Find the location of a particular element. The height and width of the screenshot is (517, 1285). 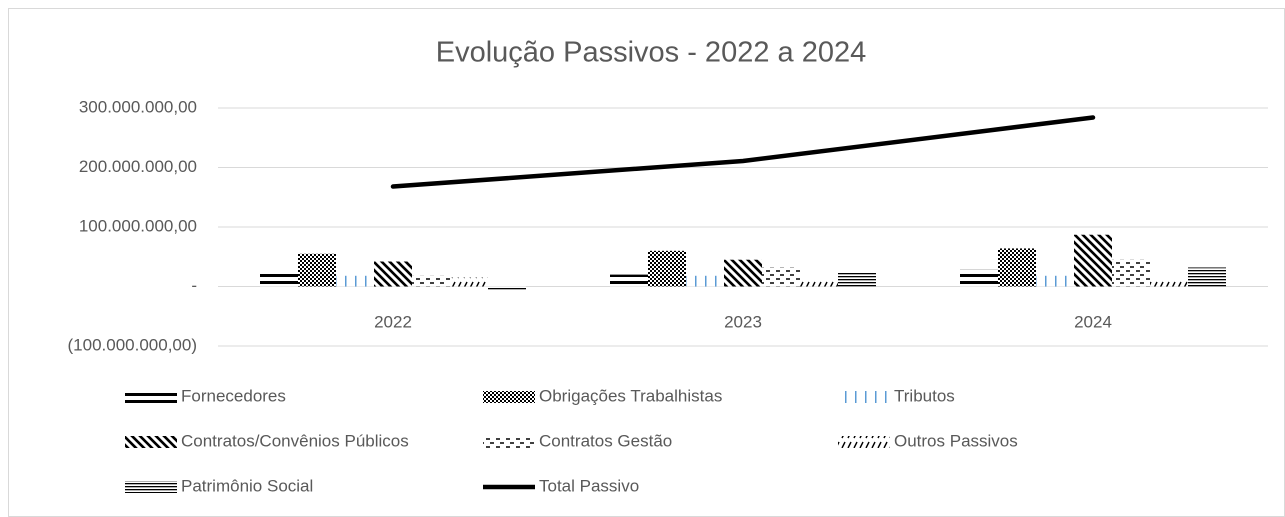

y-tick-label: 300.000.000,00 is located at coordinates (138, 106).